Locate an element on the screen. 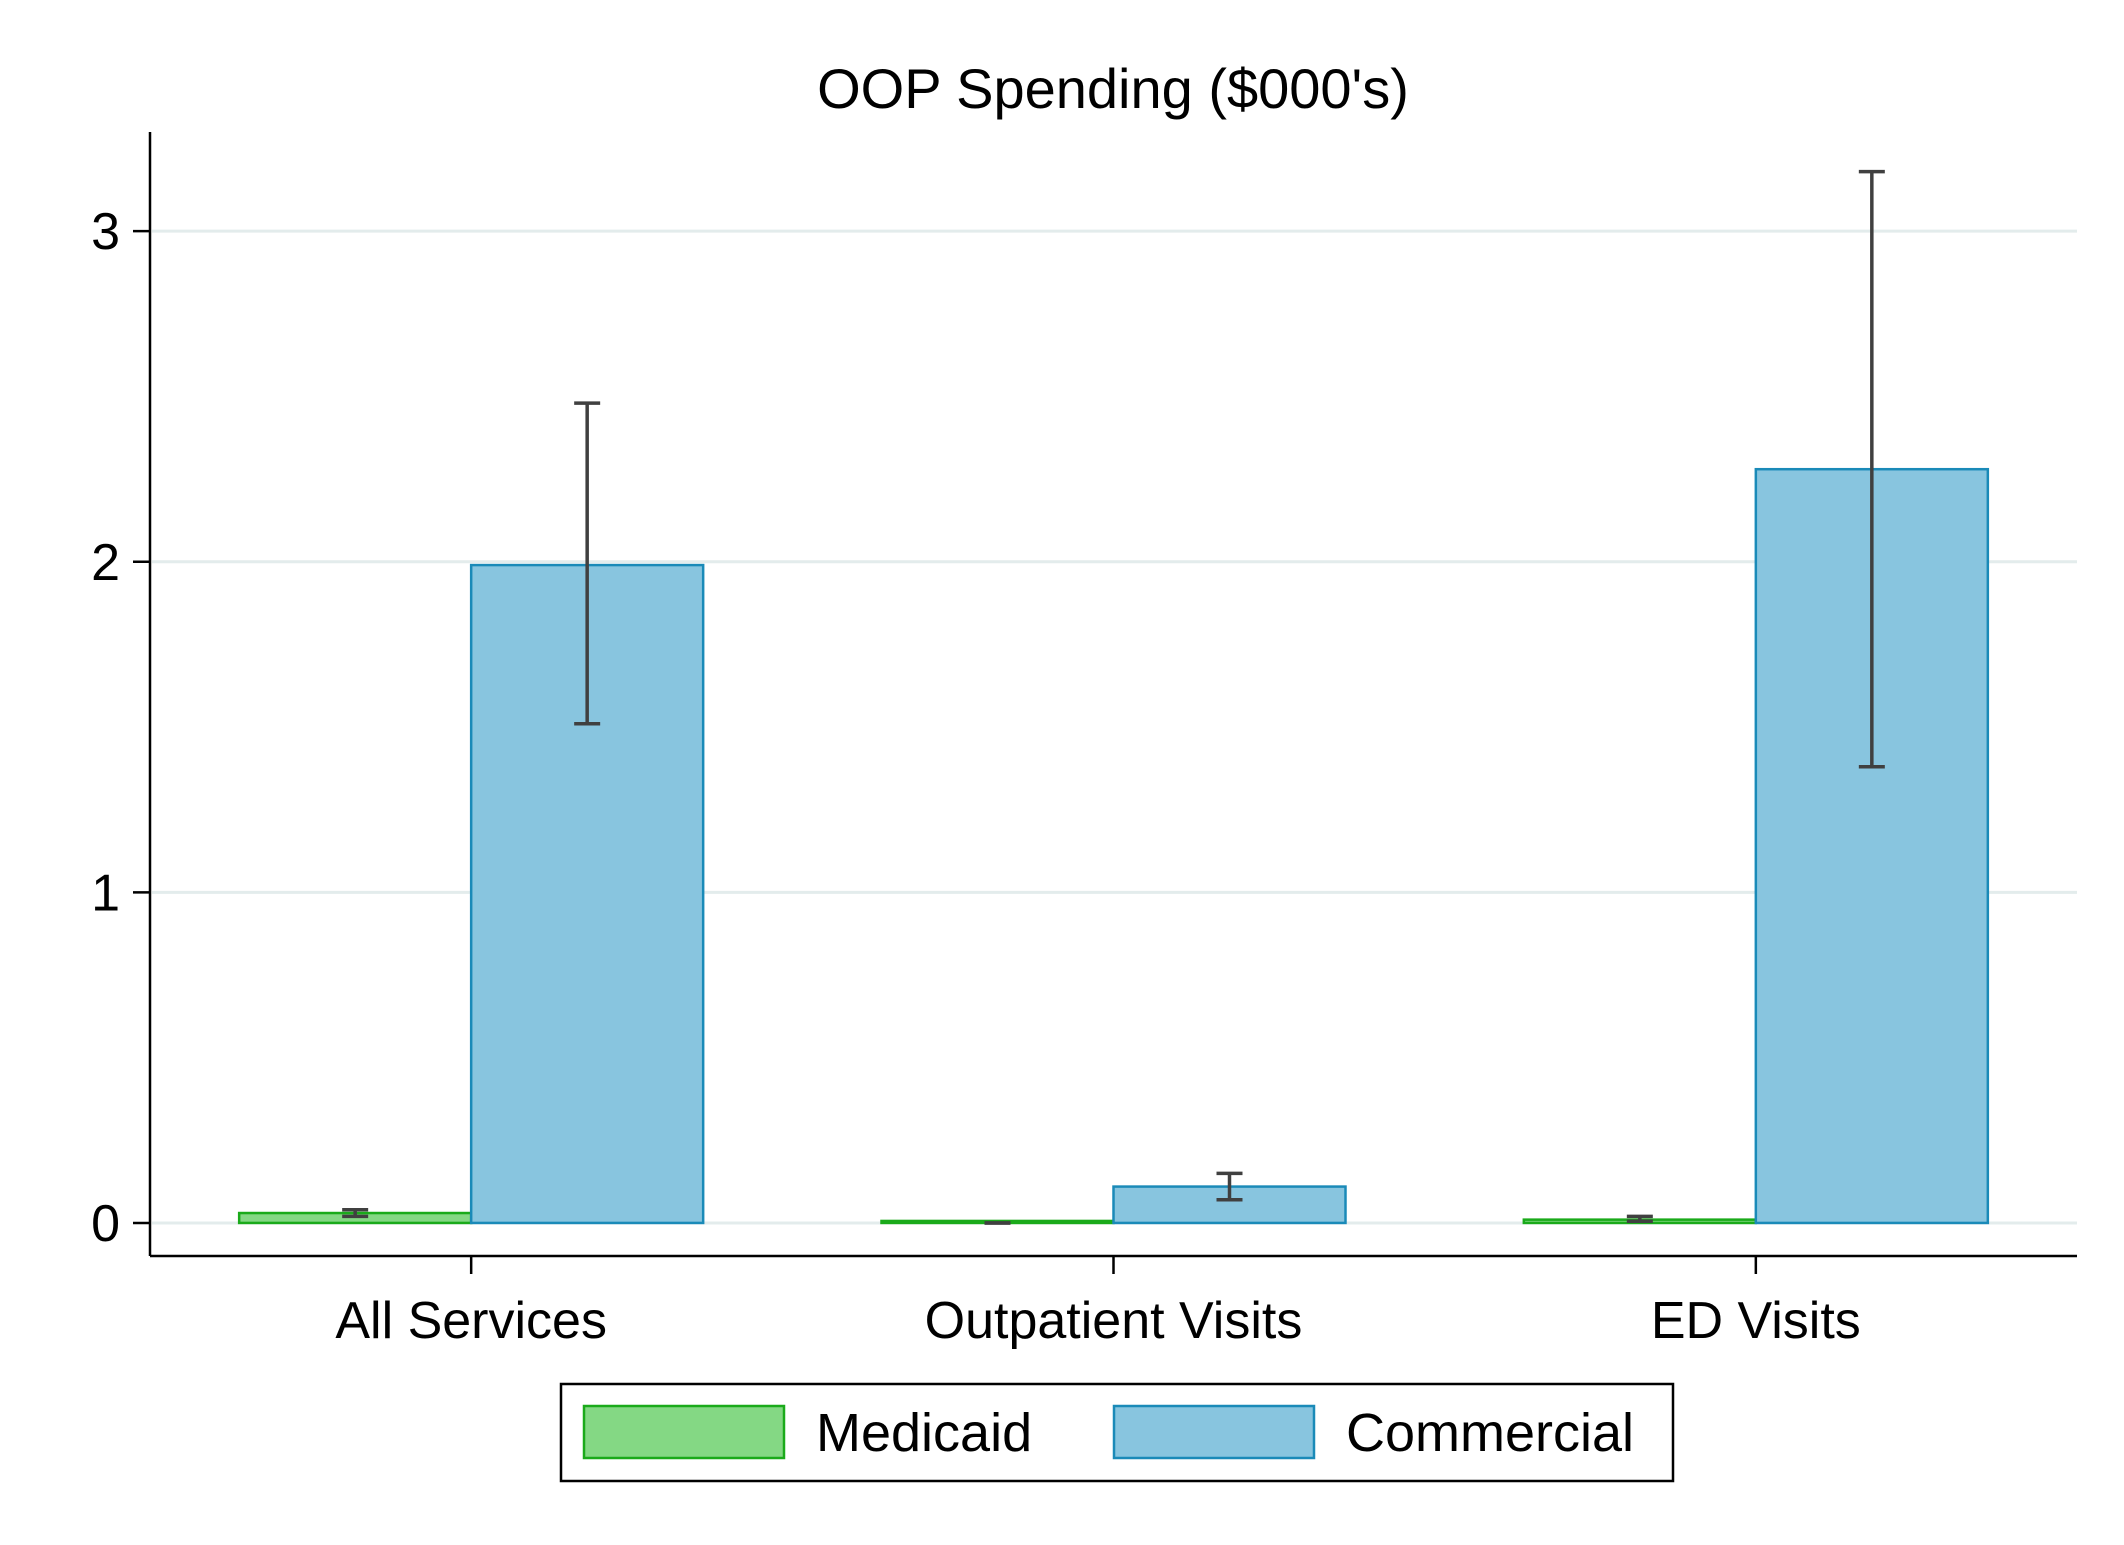  x-tick-label: ED Visits is located at coordinates (1756, 1321).